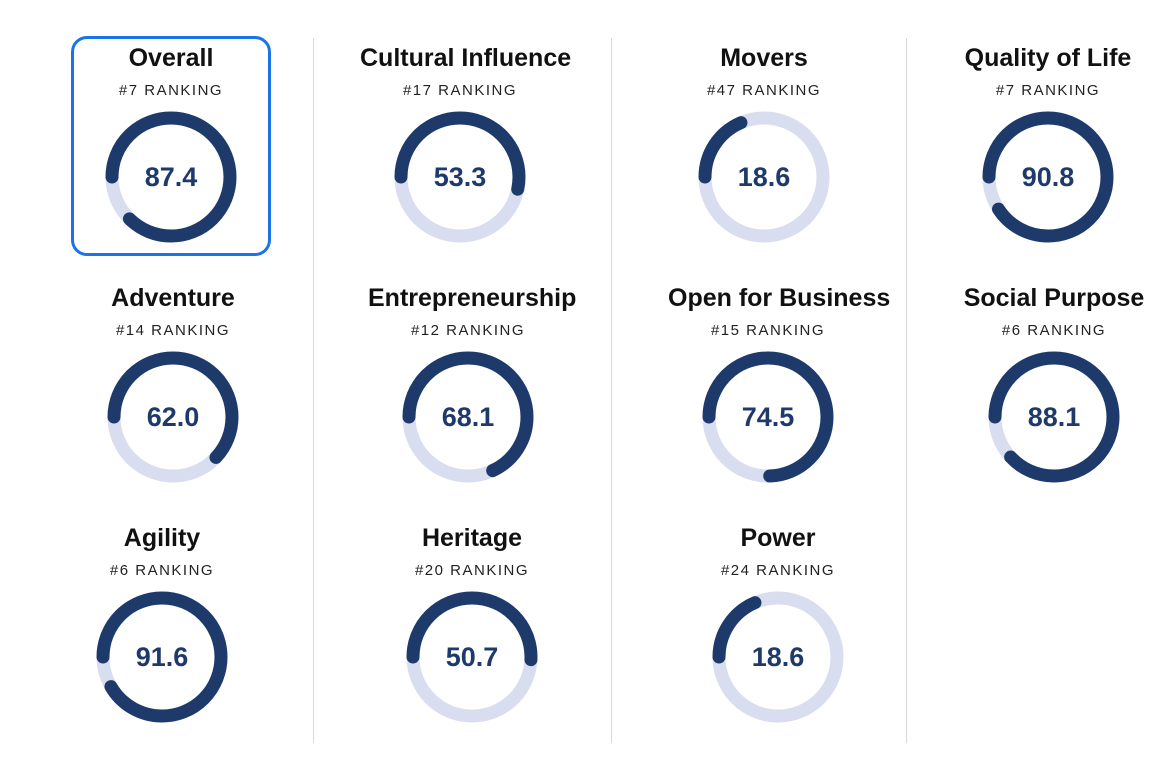 The width and height of the screenshot is (1170, 760). I want to click on metric-card-adventure: Adventure #14 RANKING 62.0, so click(173, 386).